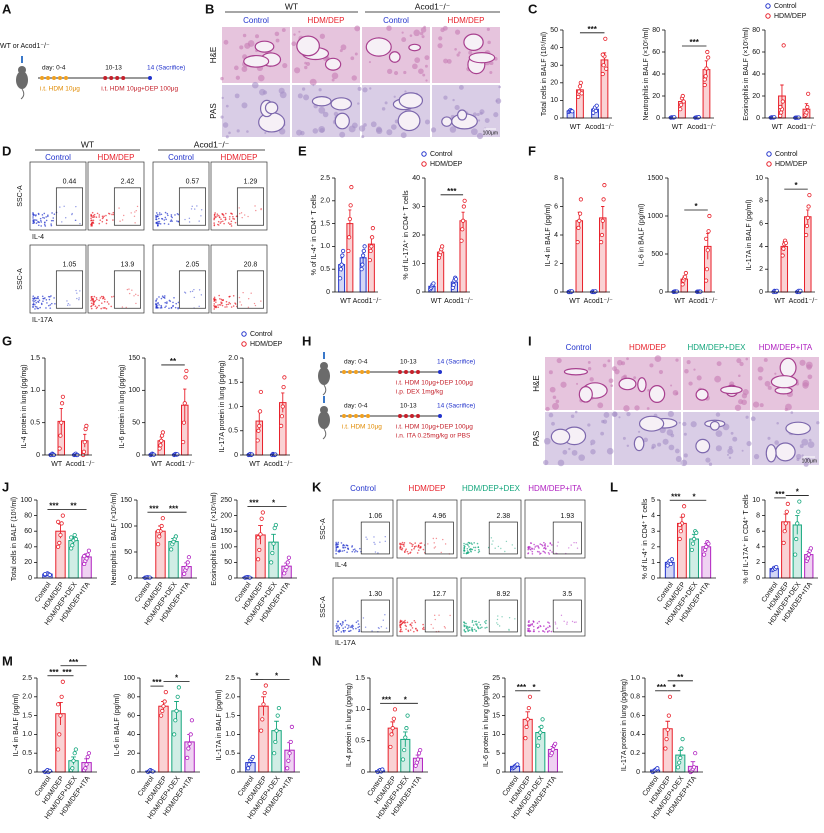 The height and width of the screenshot is (833, 824). What do you see at coordinates (433, 6) in the screenshot?
I see `group-header: Acod1⁻/⁻` at bounding box center [433, 6].